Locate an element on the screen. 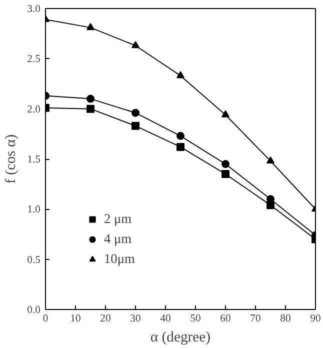  y-tick-label: 0.0 is located at coordinates (34, 310).